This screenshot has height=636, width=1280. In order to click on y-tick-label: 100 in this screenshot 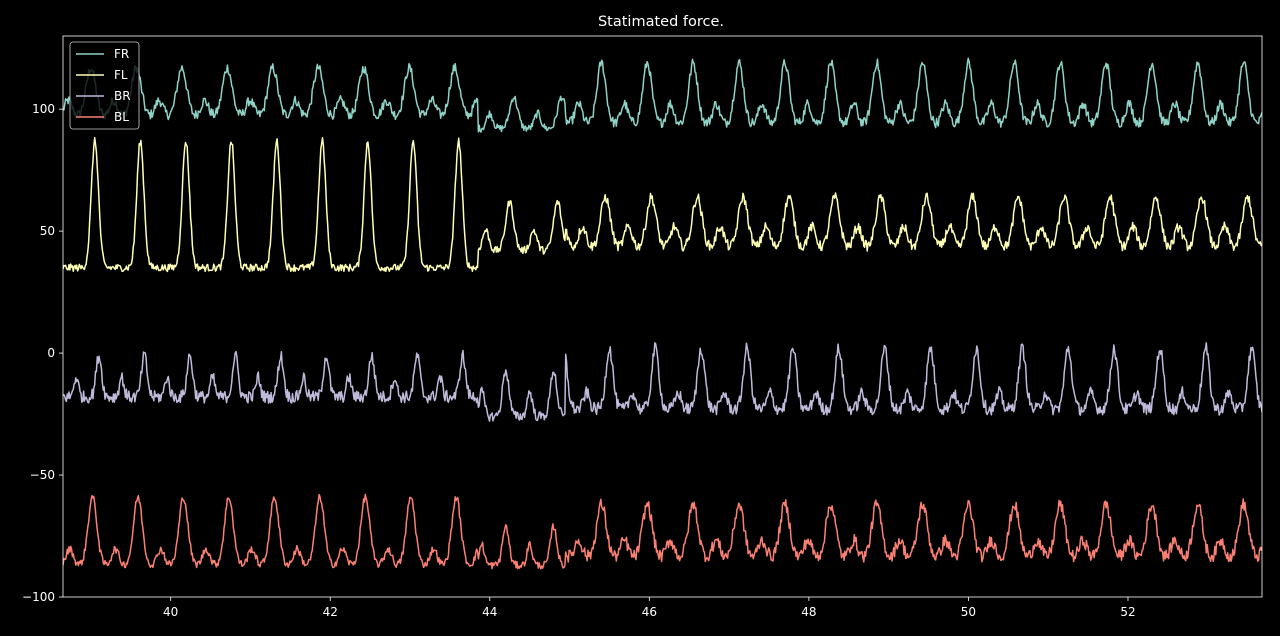, I will do `click(43, 109)`.